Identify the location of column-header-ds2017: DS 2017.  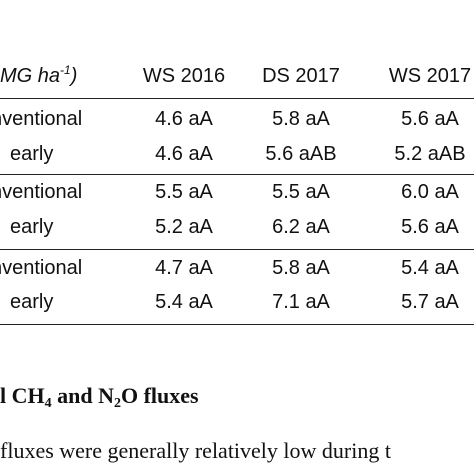
(301, 76).